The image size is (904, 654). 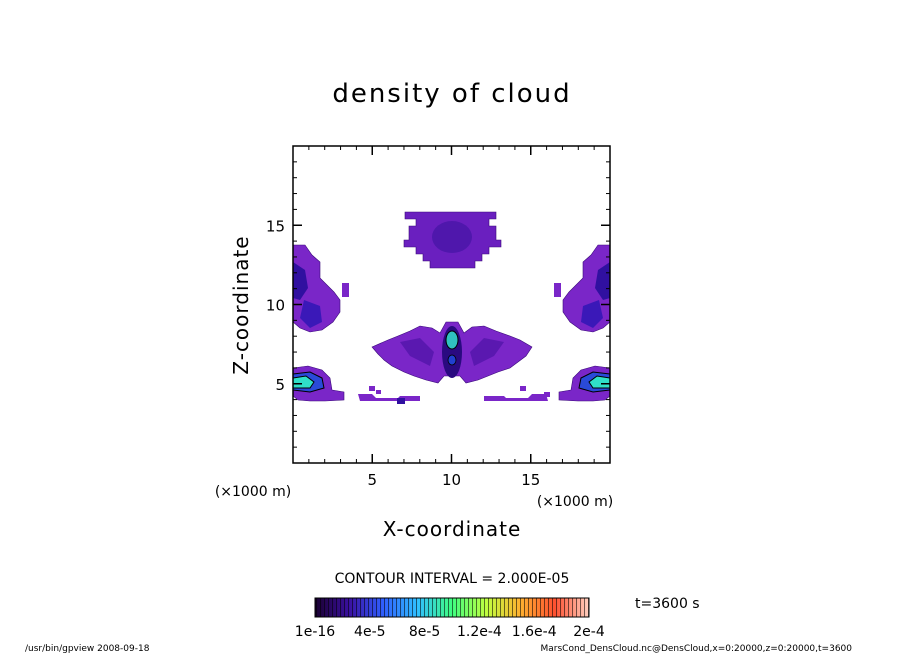 What do you see at coordinates (487, 352) in the screenshot?
I see `cloud-streak-middle-right` at bounding box center [487, 352].